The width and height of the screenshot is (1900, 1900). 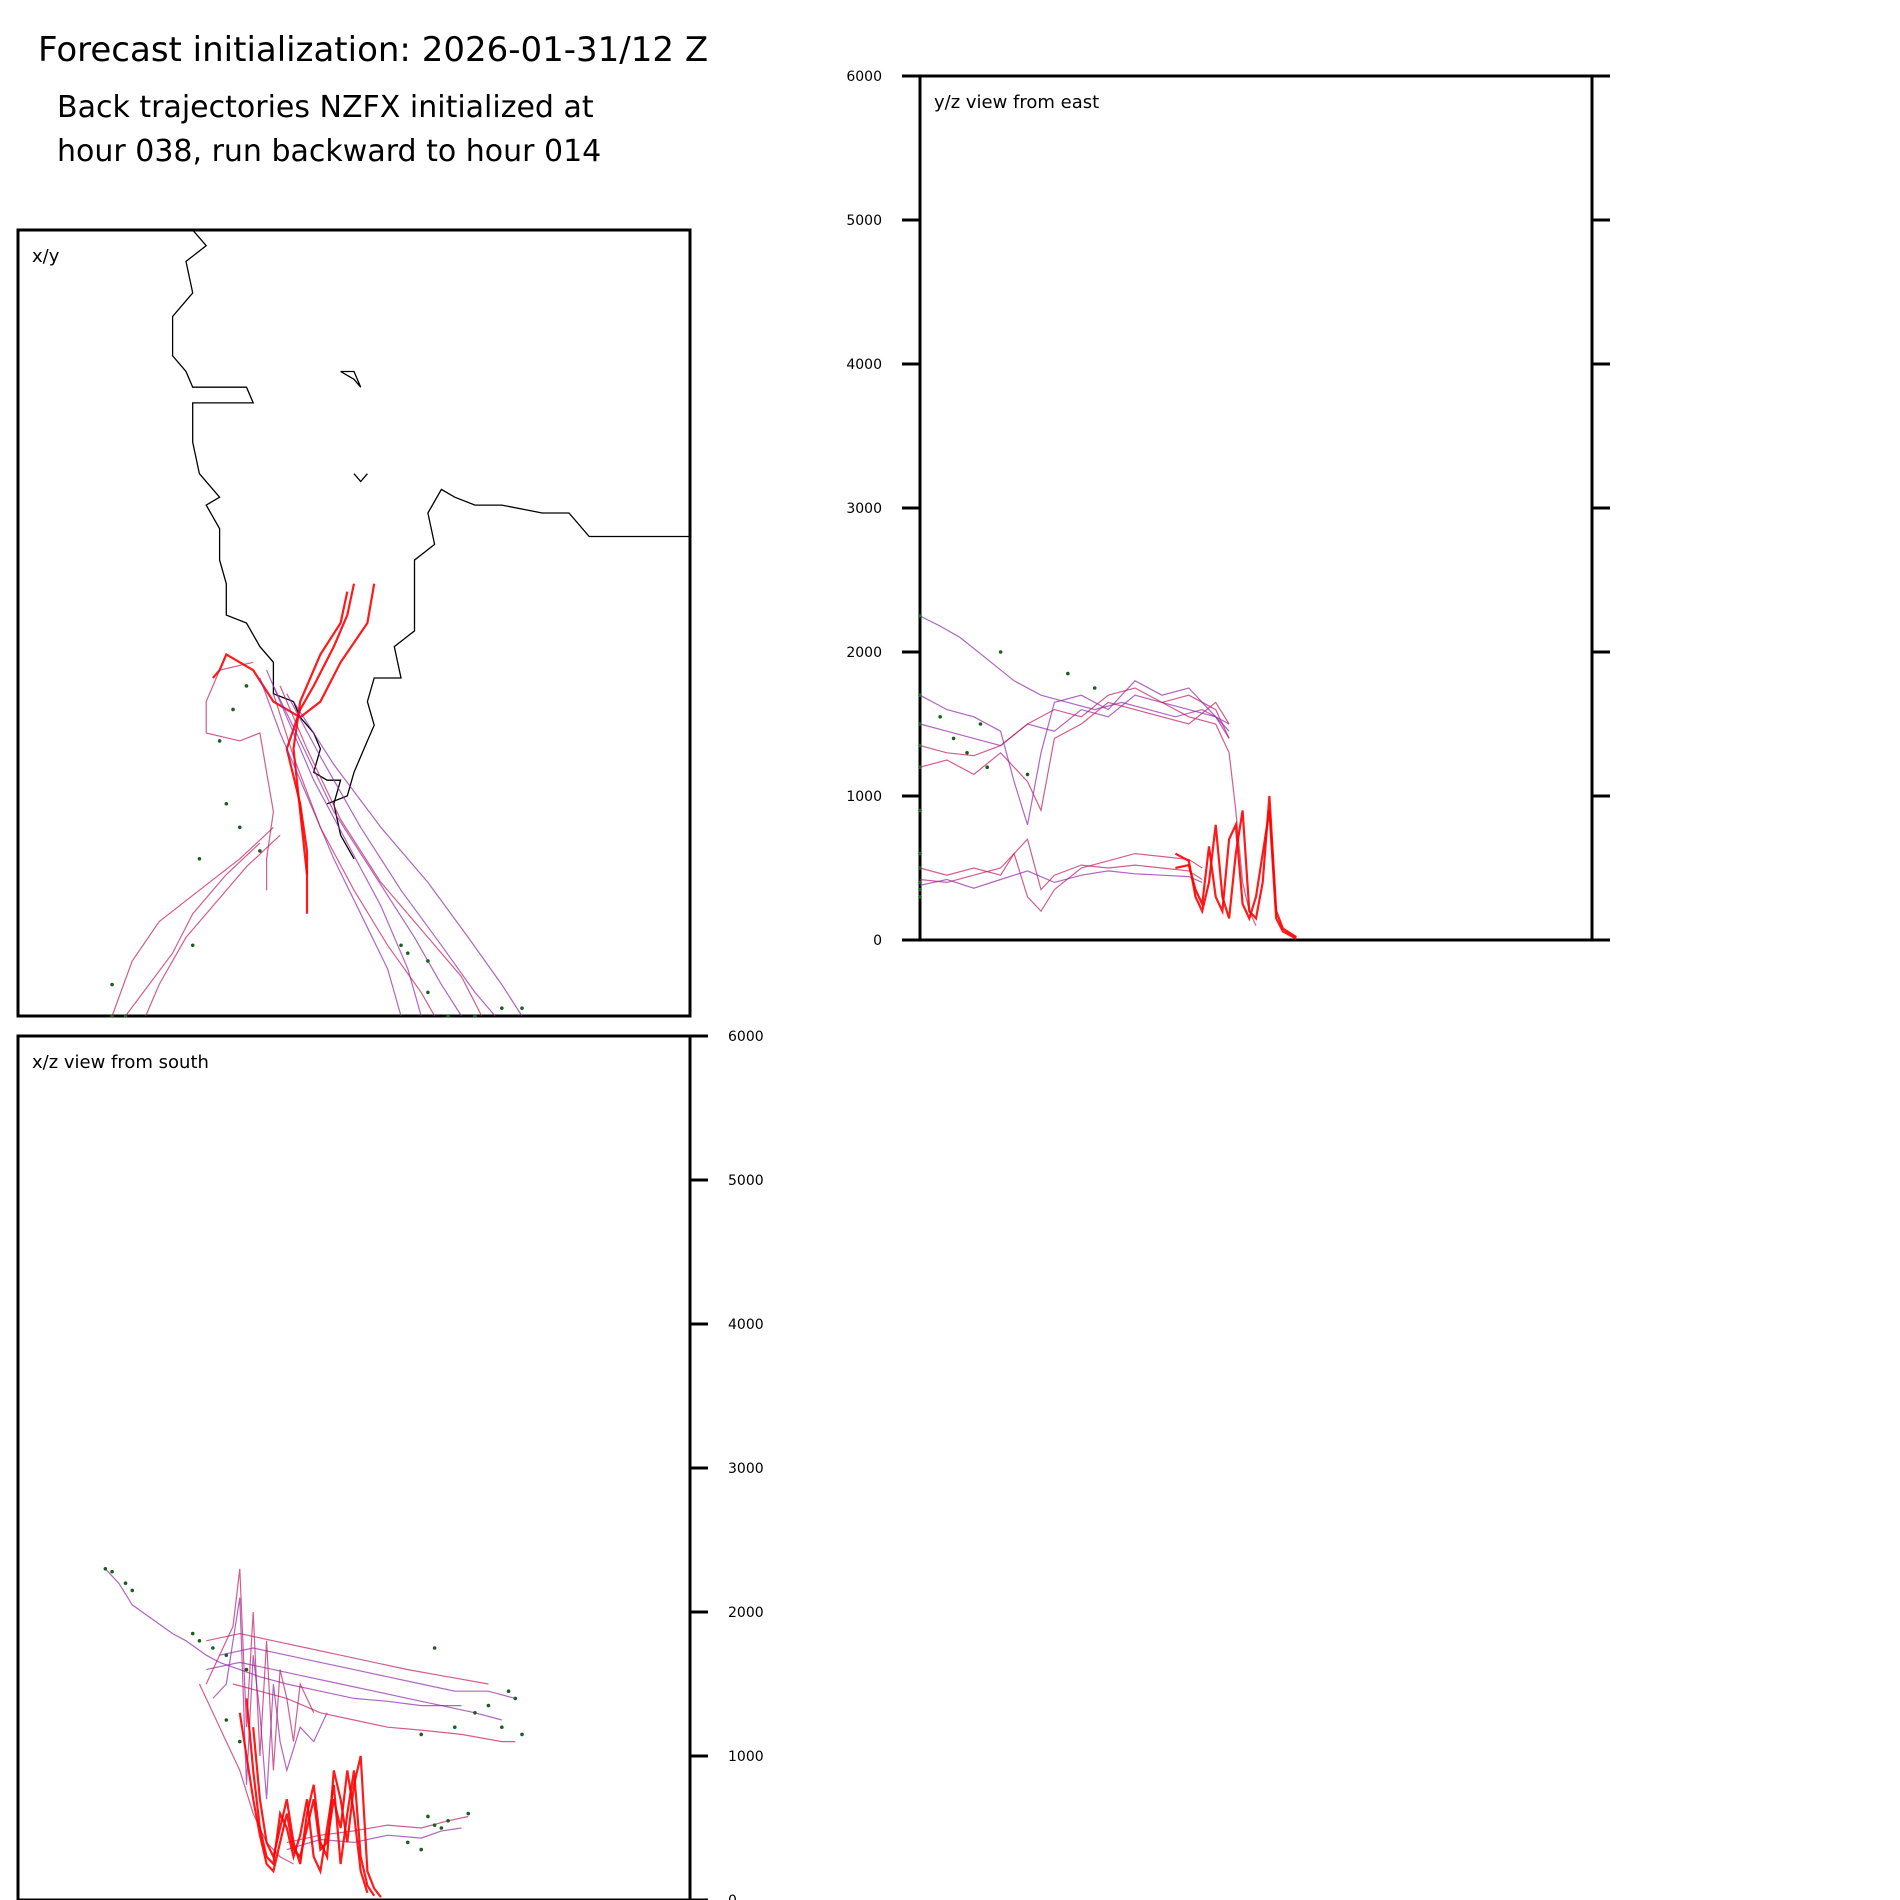 I want to click on xz-trajectories, so click(x=310, y=1733).